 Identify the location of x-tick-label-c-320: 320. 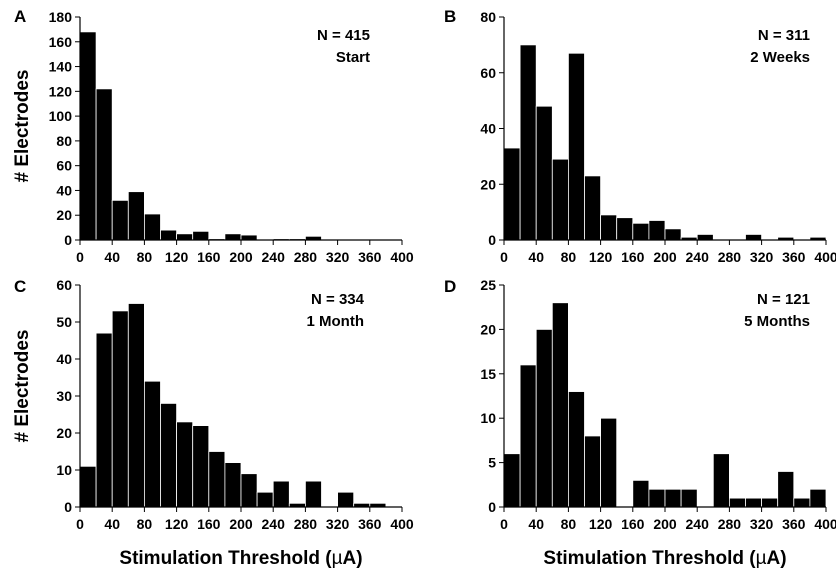
(338, 524).